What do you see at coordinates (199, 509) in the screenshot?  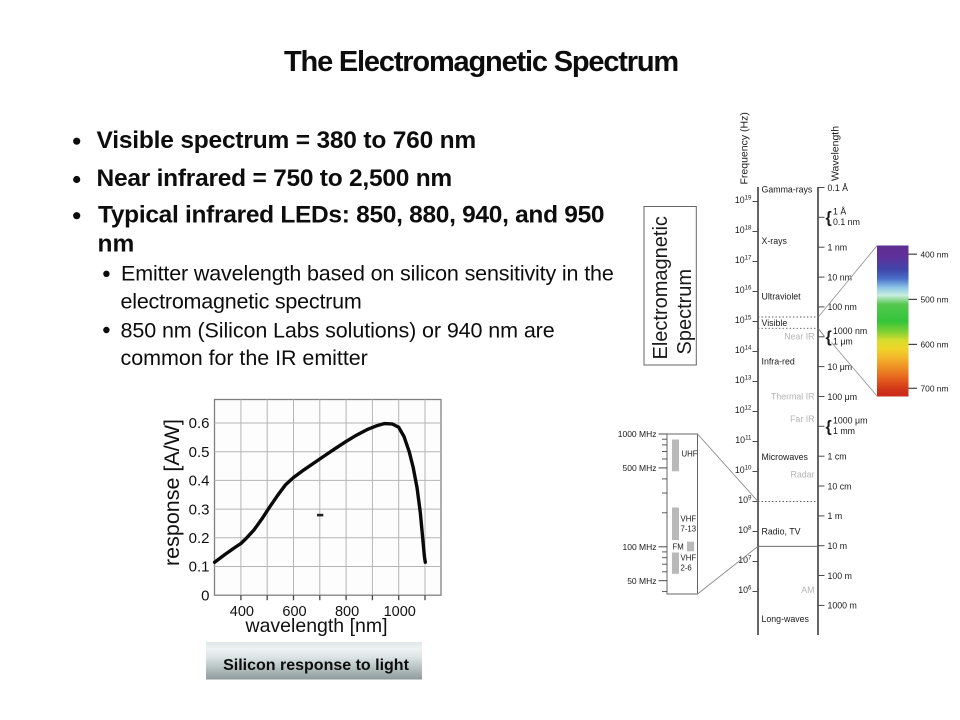 I see `svg-text: 0.3` at bounding box center [199, 509].